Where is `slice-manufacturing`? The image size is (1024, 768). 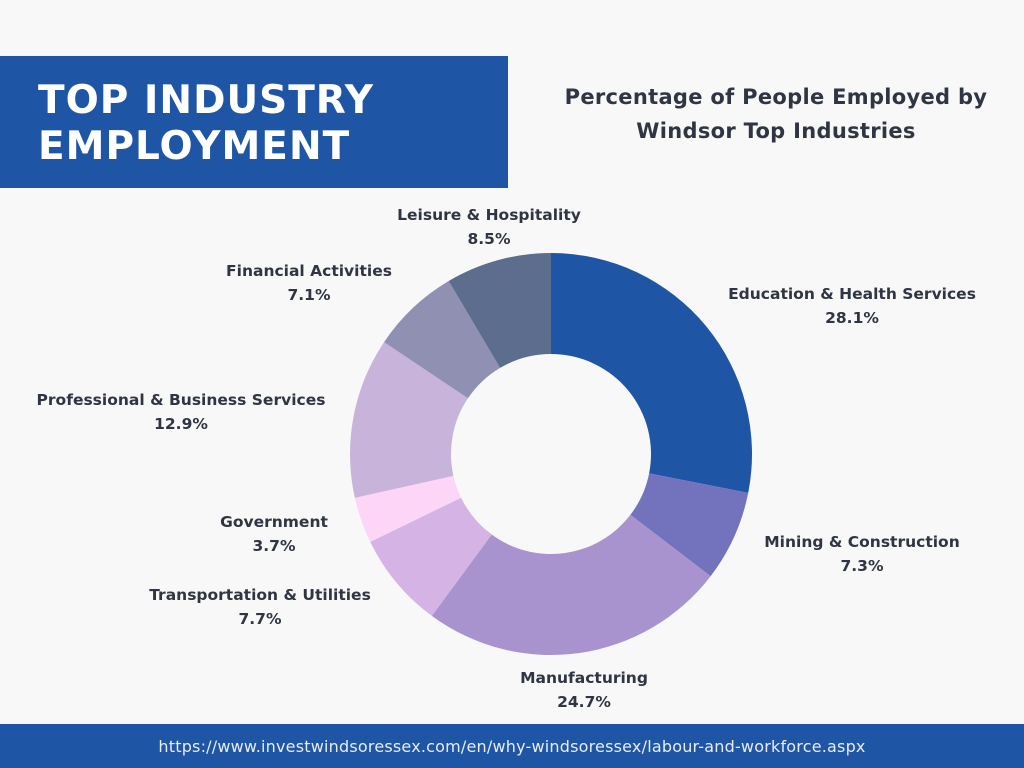 slice-manufacturing is located at coordinates (571, 584).